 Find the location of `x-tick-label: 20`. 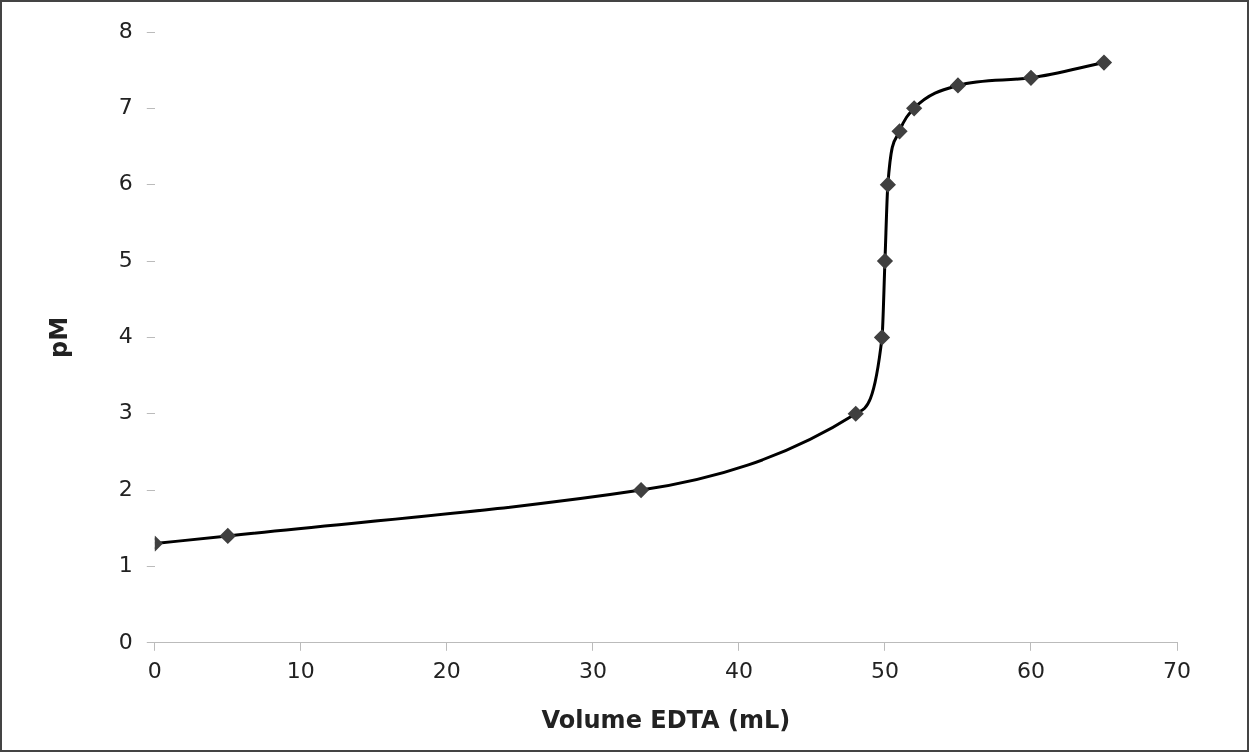

x-tick-label: 20 is located at coordinates (446, 670).